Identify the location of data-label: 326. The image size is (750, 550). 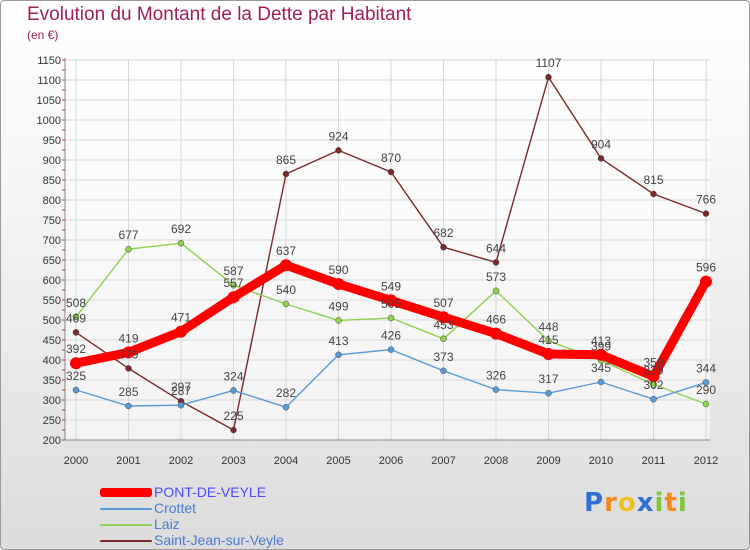
(496, 376).